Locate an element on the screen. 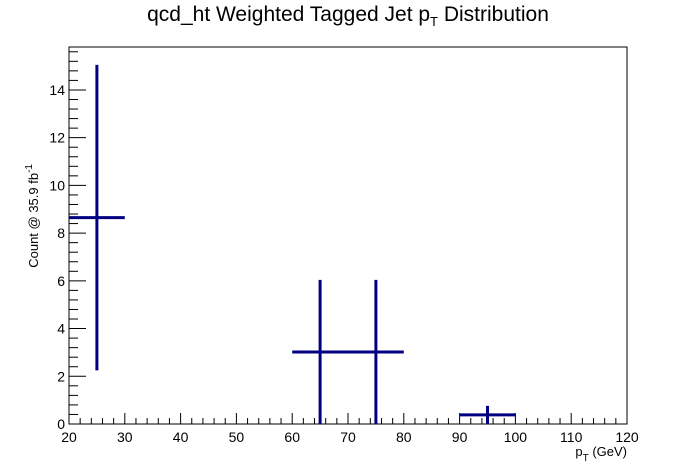 Image resolution: width=696 pixels, height=472 pixels. y-tick-label: 12 is located at coordinates (57, 138).